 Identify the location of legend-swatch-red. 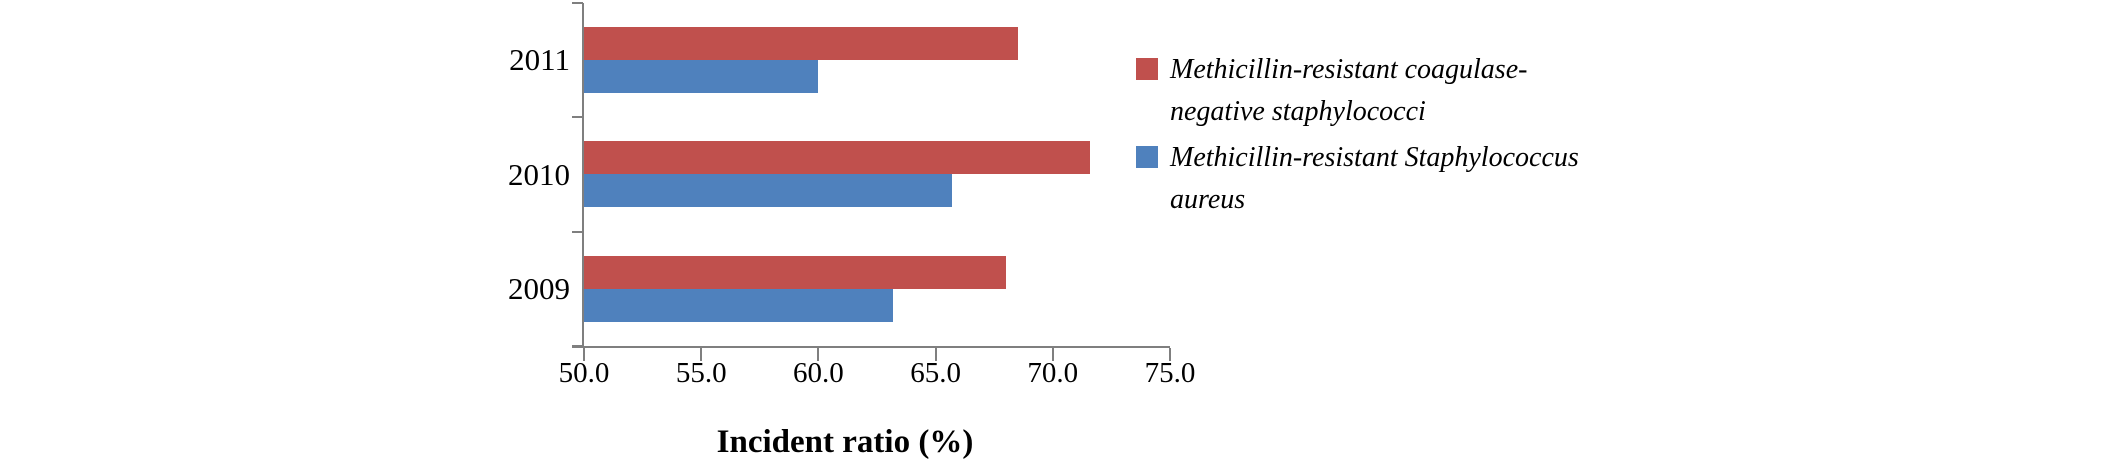
(1147, 69).